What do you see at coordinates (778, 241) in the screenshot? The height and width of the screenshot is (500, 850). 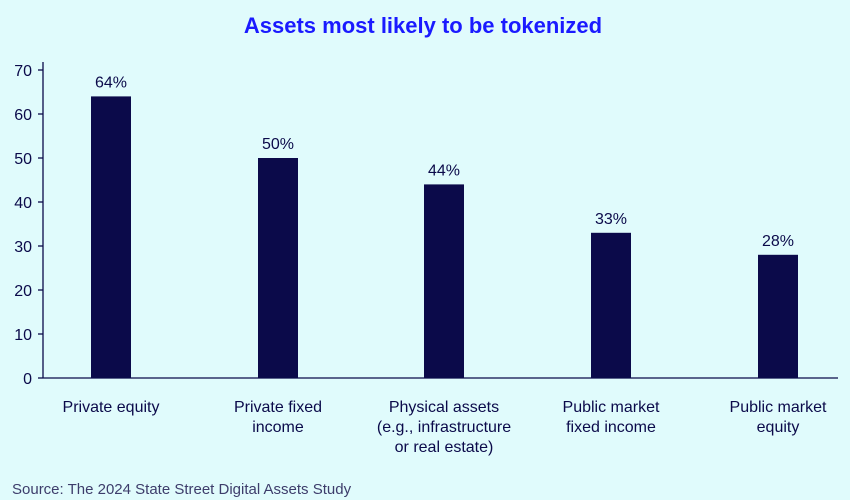 I see `data-label: 28%` at bounding box center [778, 241].